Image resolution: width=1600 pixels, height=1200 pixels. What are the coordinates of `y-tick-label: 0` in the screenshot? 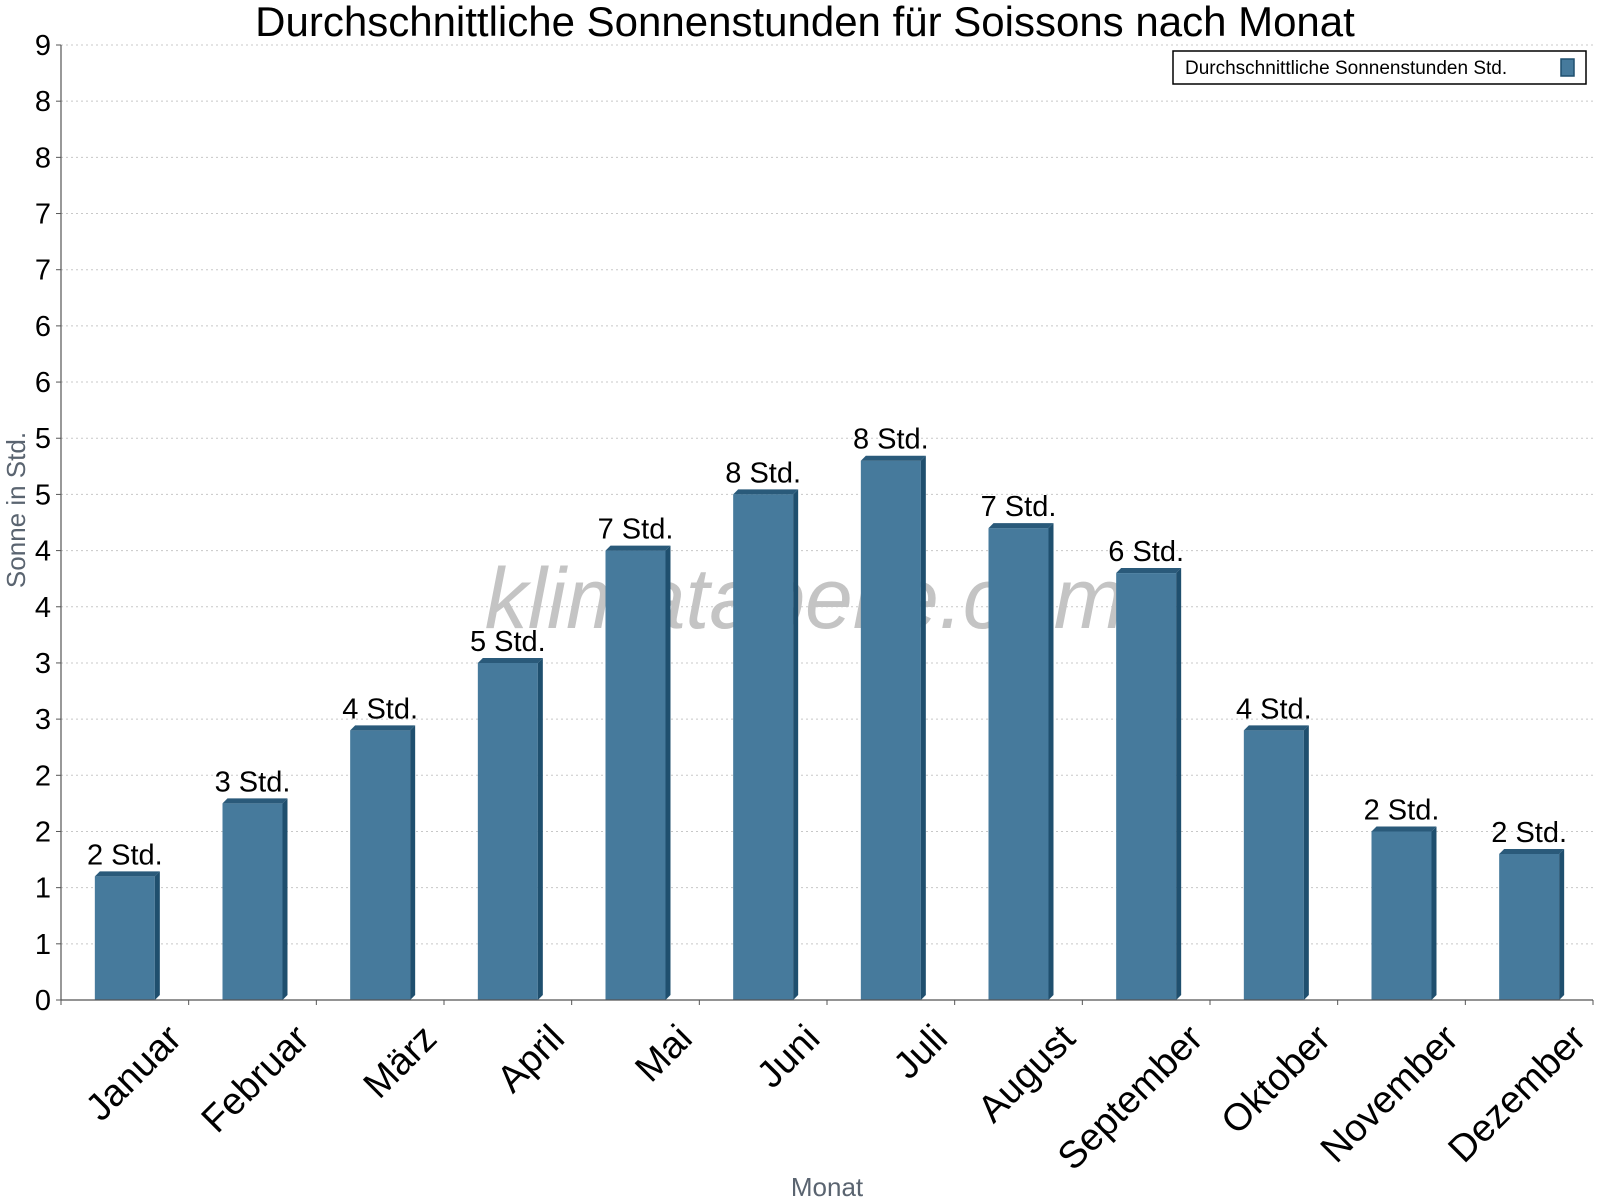 It's located at (43, 1001).